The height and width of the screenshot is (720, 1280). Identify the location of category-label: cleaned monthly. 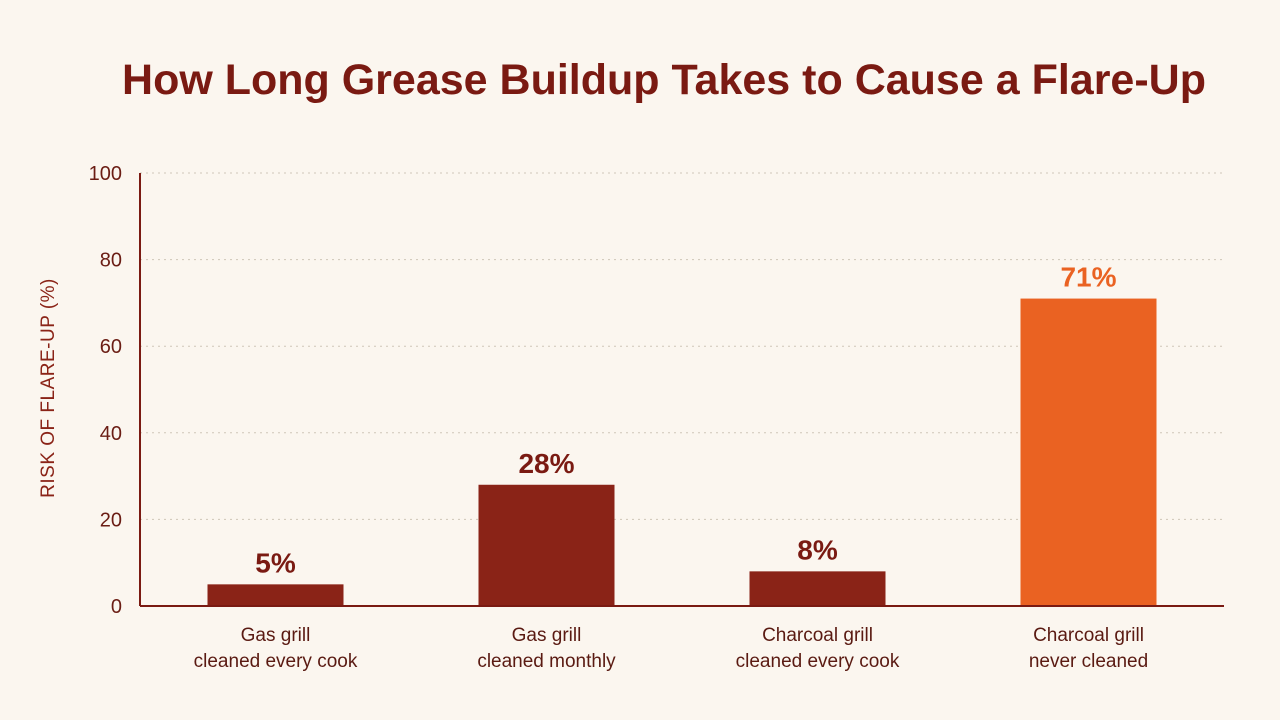
(546, 661).